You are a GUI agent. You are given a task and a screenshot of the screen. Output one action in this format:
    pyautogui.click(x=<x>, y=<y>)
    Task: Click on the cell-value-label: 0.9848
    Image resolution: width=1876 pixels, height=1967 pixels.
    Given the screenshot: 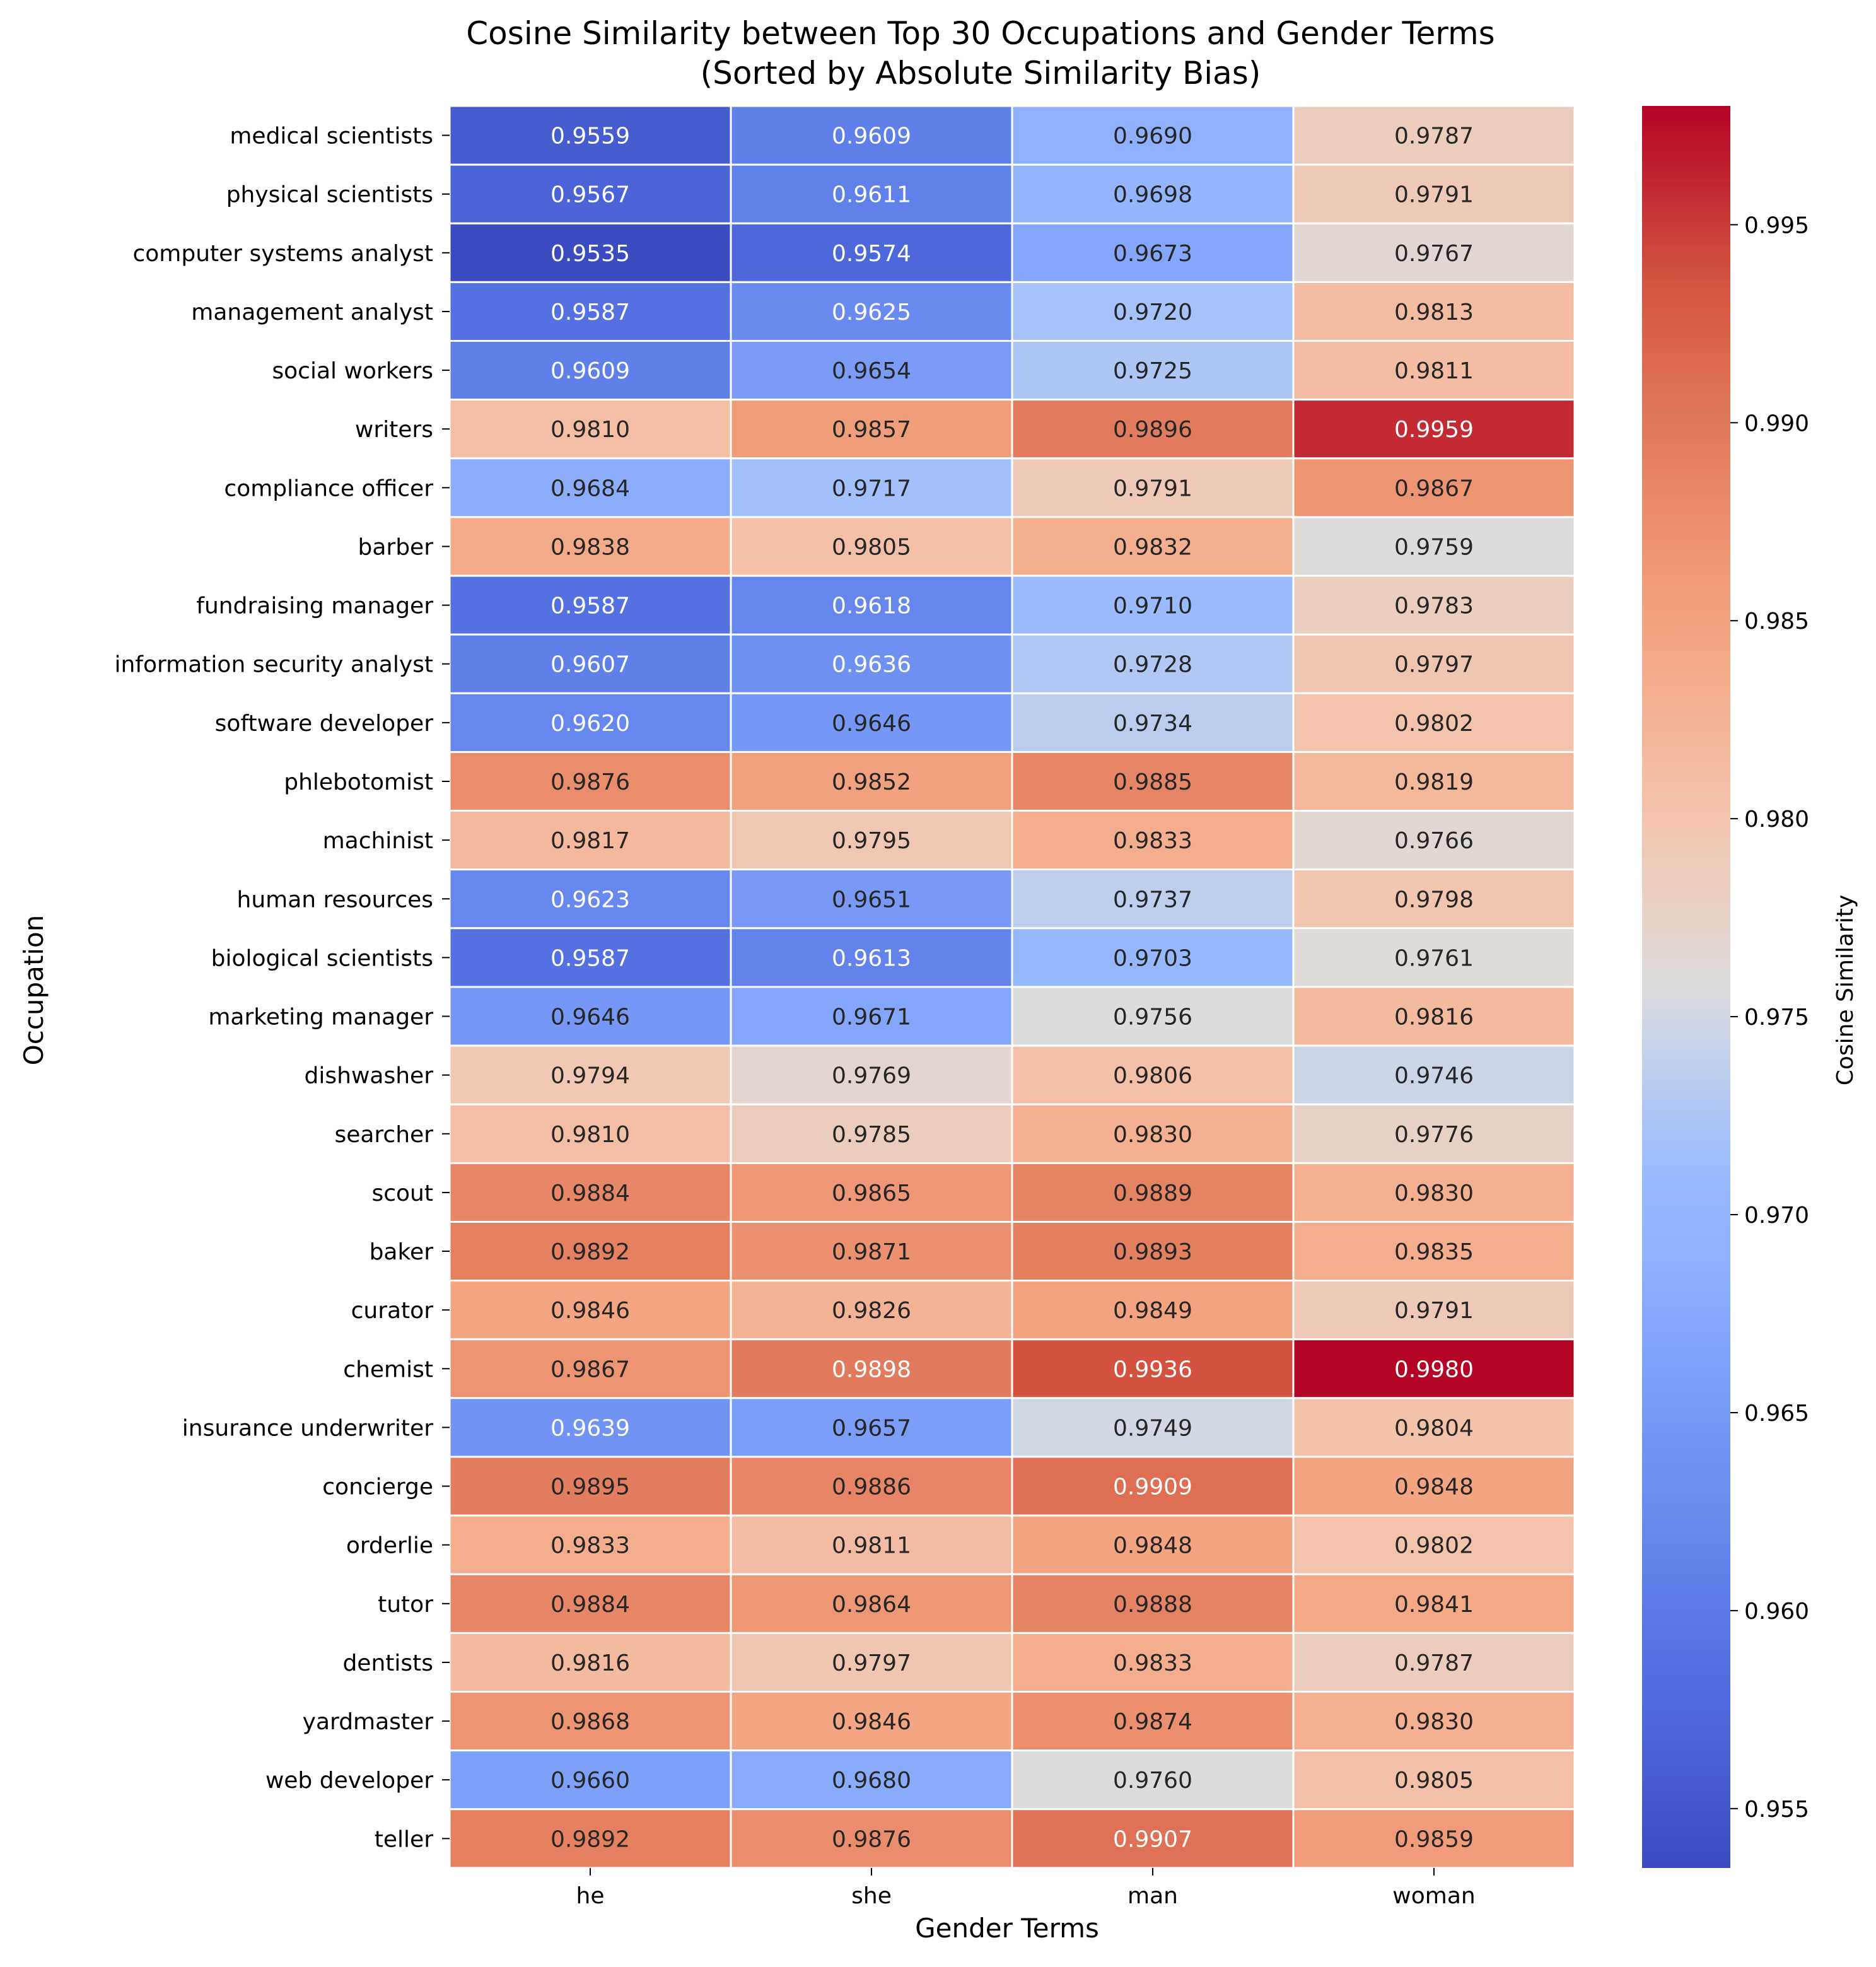 What is the action you would take?
    pyautogui.click(x=1152, y=1546)
    